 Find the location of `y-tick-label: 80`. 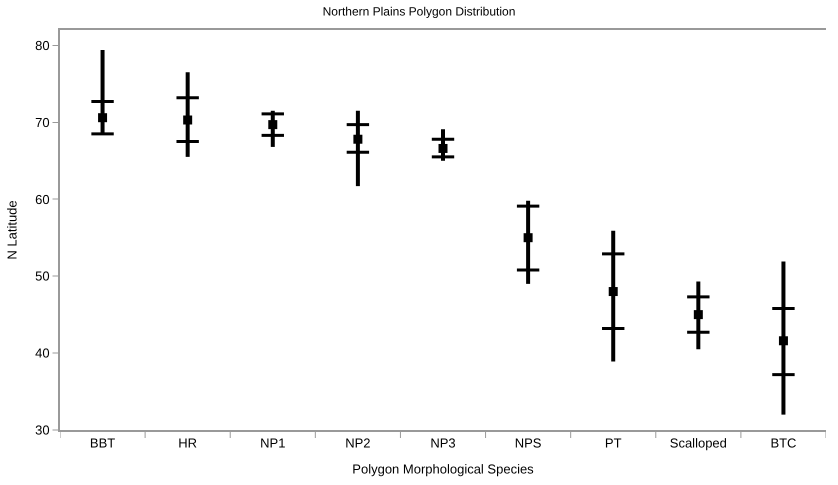

y-tick-label: 80 is located at coordinates (42, 45).